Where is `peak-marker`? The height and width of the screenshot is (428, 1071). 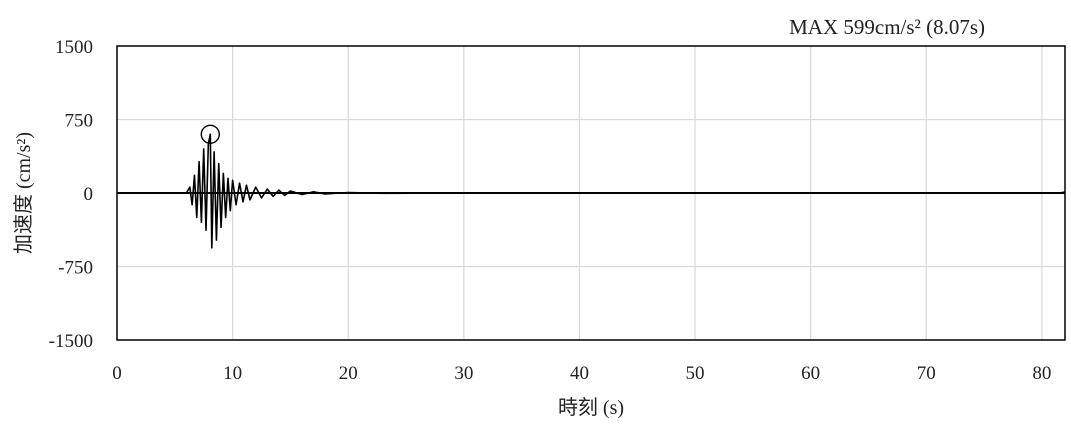 peak-marker is located at coordinates (210, 134).